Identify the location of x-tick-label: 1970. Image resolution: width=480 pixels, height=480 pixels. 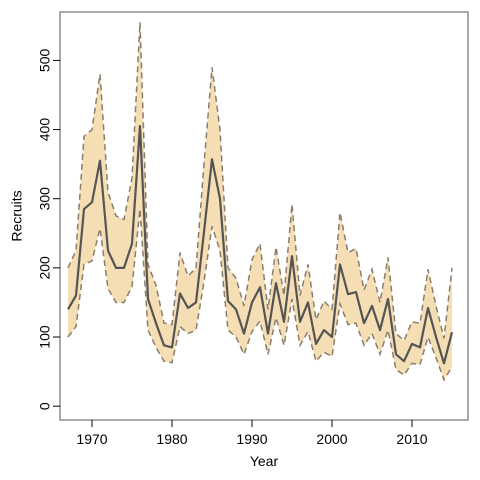
(91, 439).